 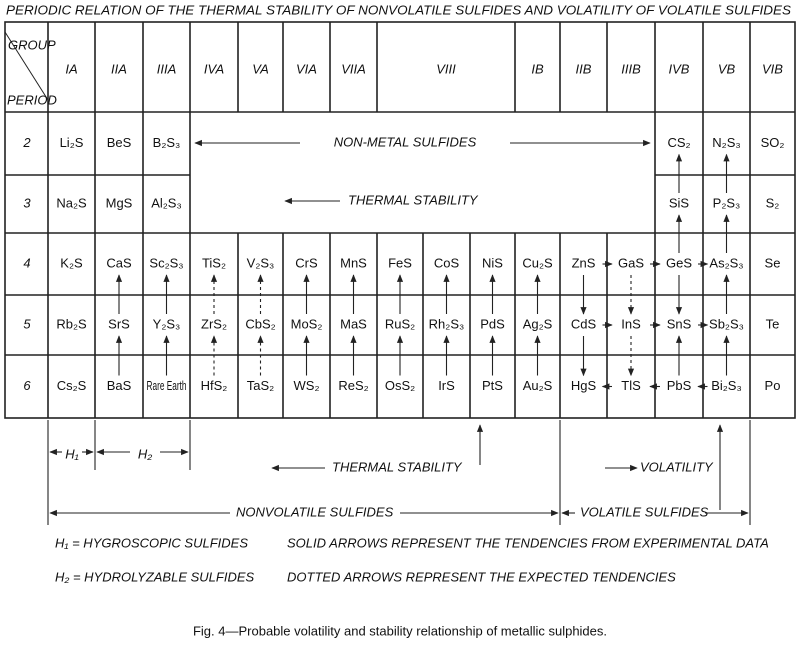 What do you see at coordinates (446, 68) in the screenshot?
I see `group-header: VIII` at bounding box center [446, 68].